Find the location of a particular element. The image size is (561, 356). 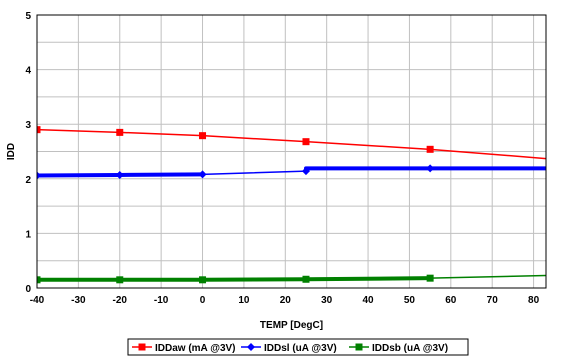

x-tick-label: -10 is located at coordinates (161, 300).